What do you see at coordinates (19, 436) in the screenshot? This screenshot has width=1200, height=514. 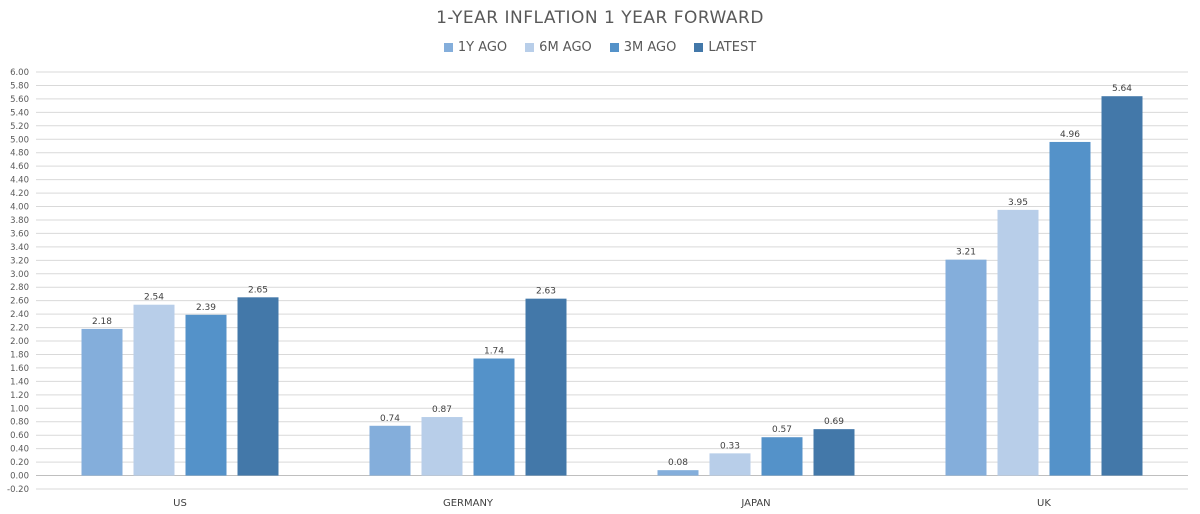 I see `y-tick-label: 0.60` at bounding box center [19, 436].